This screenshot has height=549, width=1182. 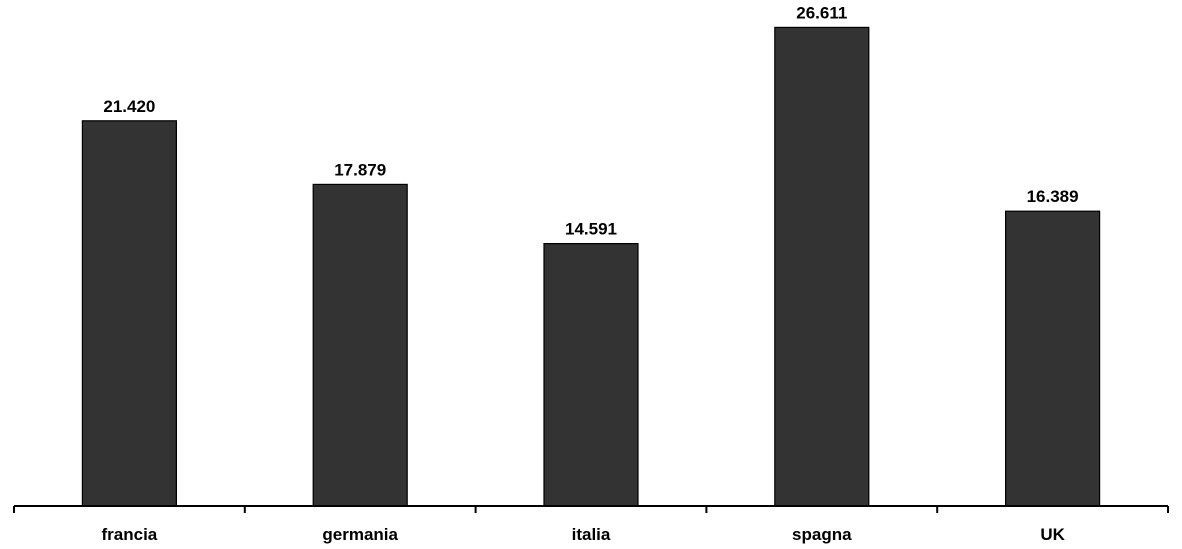 What do you see at coordinates (821, 12) in the screenshot?
I see `data-label-spagna: 26.611` at bounding box center [821, 12].